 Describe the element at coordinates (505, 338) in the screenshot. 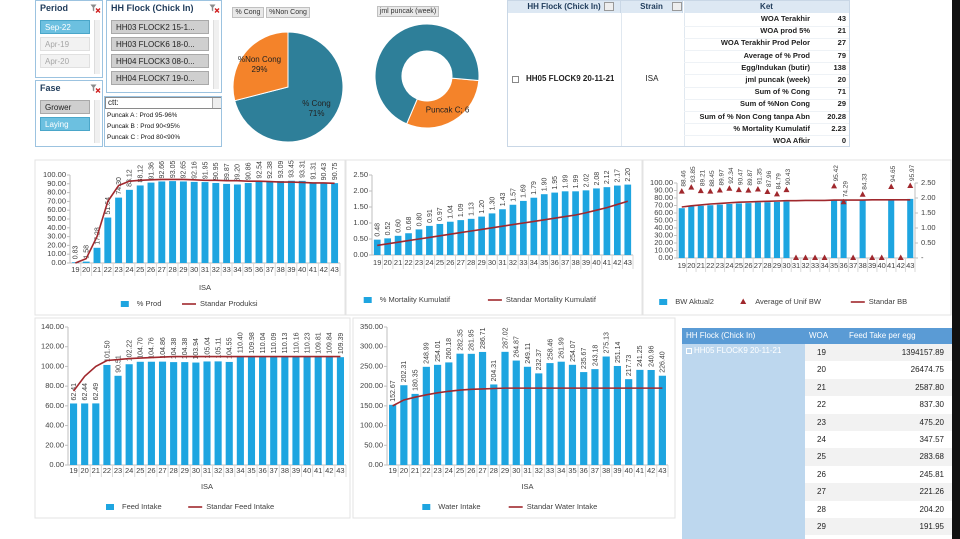

I see `data-label: 287.02` at that location.